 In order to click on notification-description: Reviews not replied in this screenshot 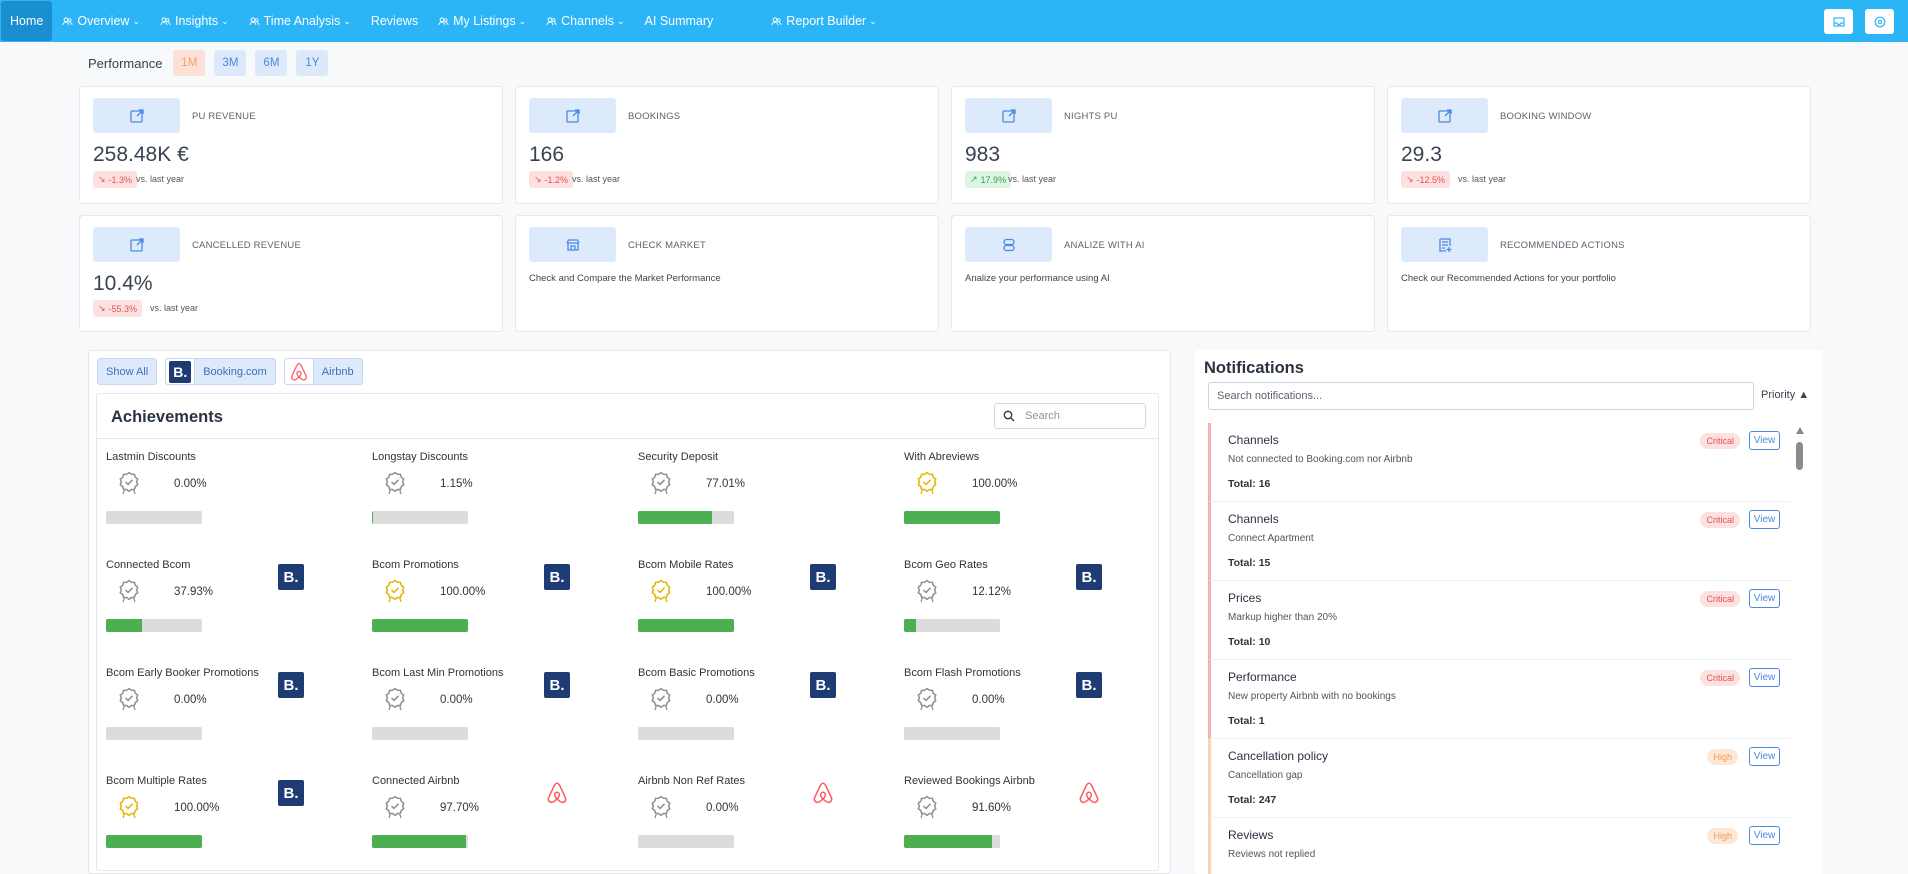, I will do `click(1272, 854)`.